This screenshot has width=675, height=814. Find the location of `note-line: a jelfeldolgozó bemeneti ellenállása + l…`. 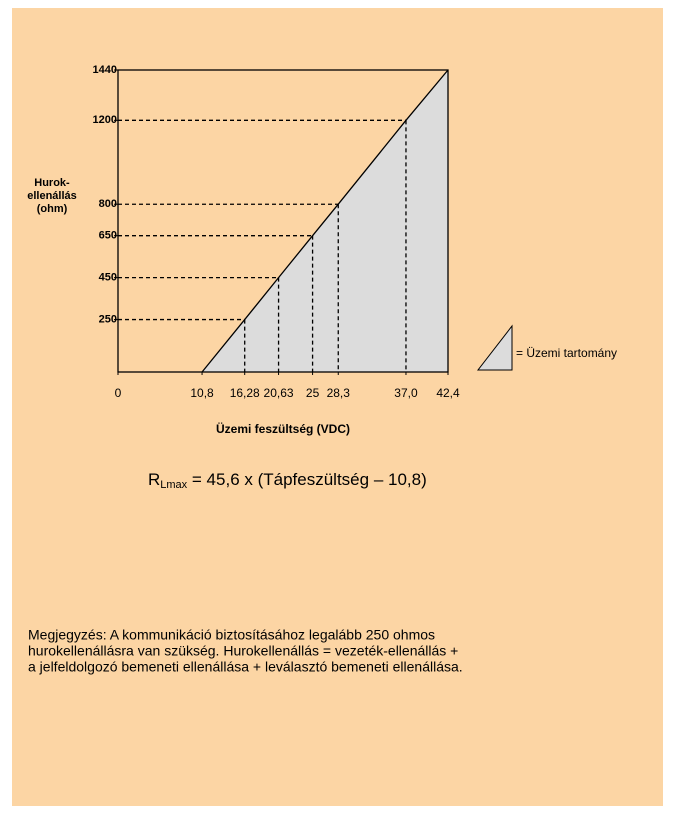

note-line: a jelfeldolgozó bemeneti ellenállása + l… is located at coordinates (245, 667).